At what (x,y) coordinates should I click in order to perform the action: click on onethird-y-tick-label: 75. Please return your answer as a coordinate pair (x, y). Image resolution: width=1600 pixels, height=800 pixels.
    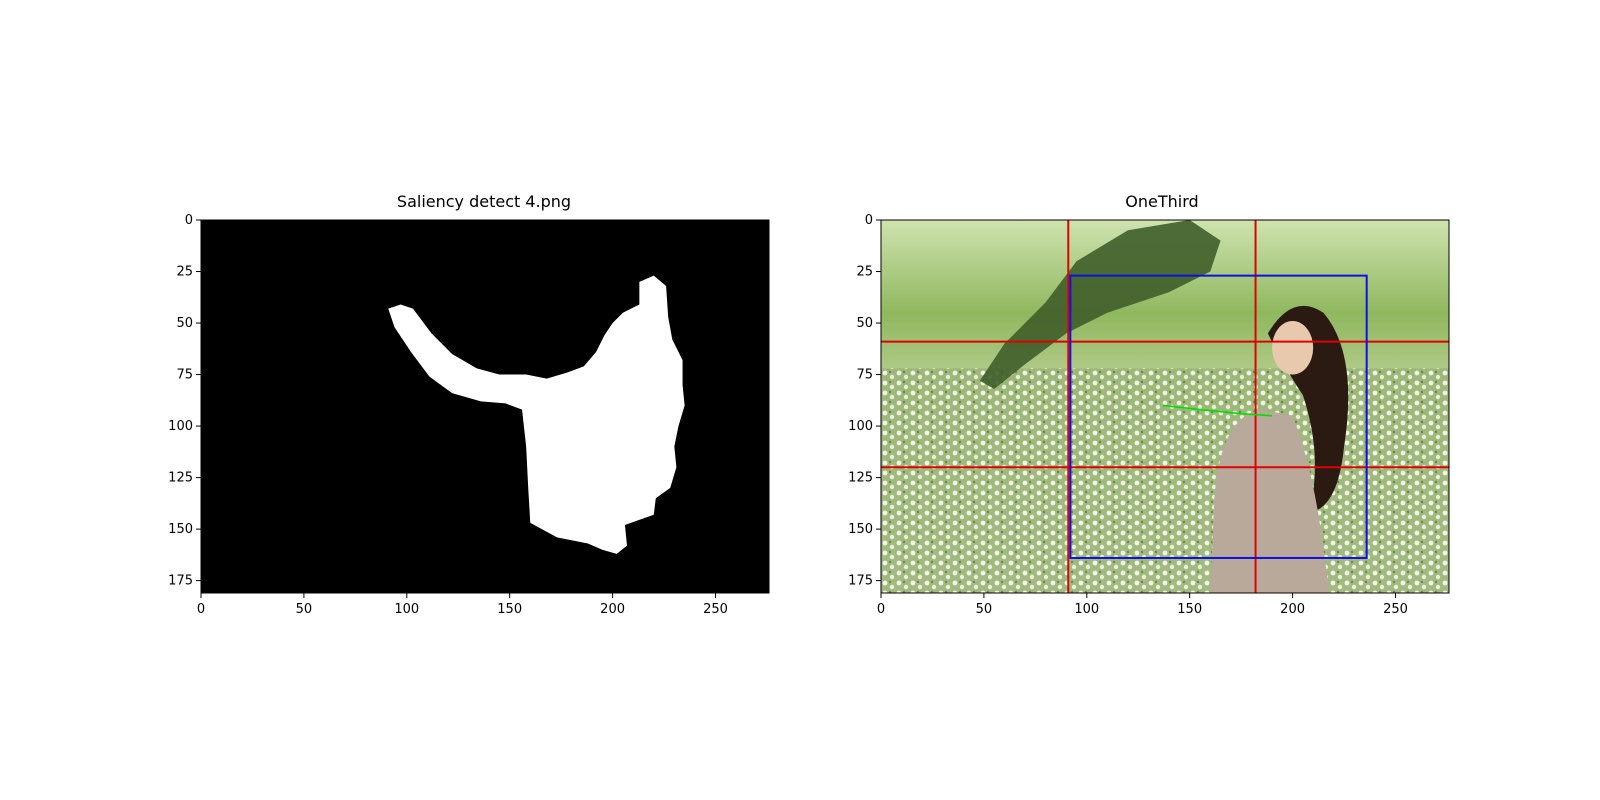
    Looking at the image, I should click on (864, 375).